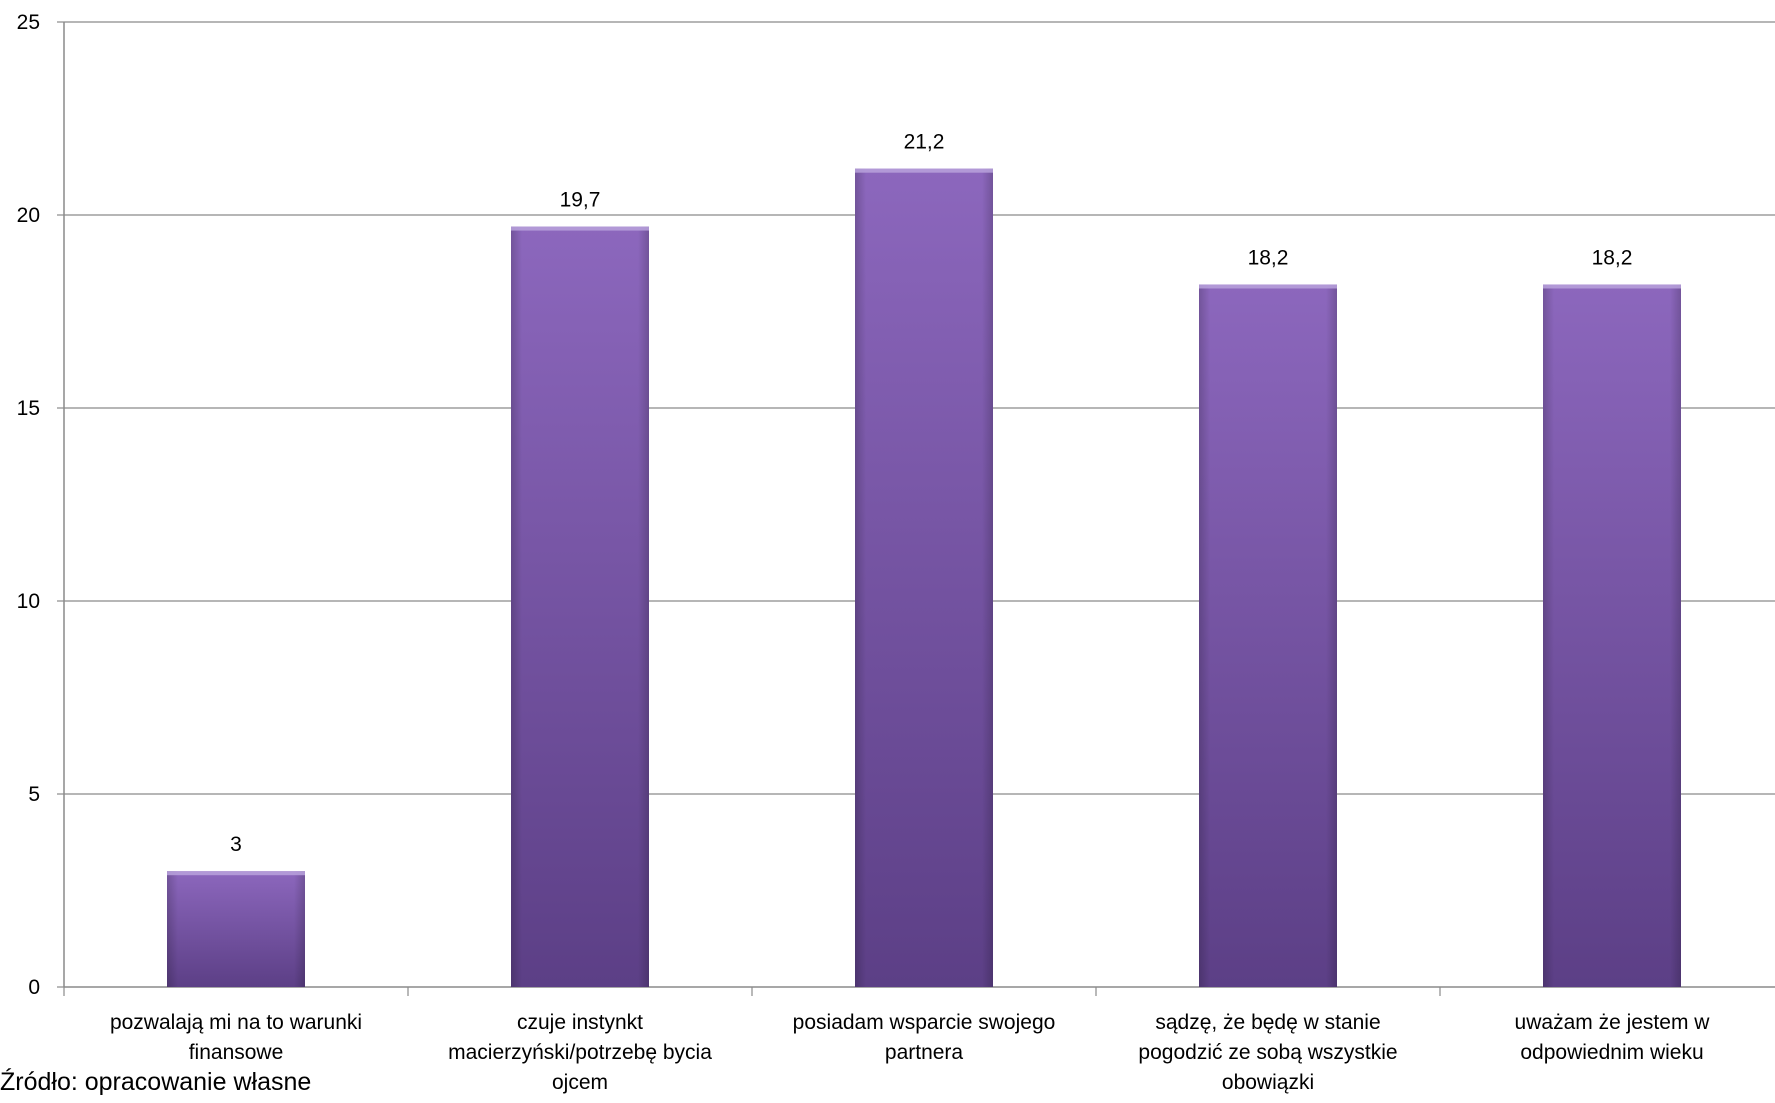  I want to click on category-label-4-0: uważam że jestem w, so click(1613, 1022).